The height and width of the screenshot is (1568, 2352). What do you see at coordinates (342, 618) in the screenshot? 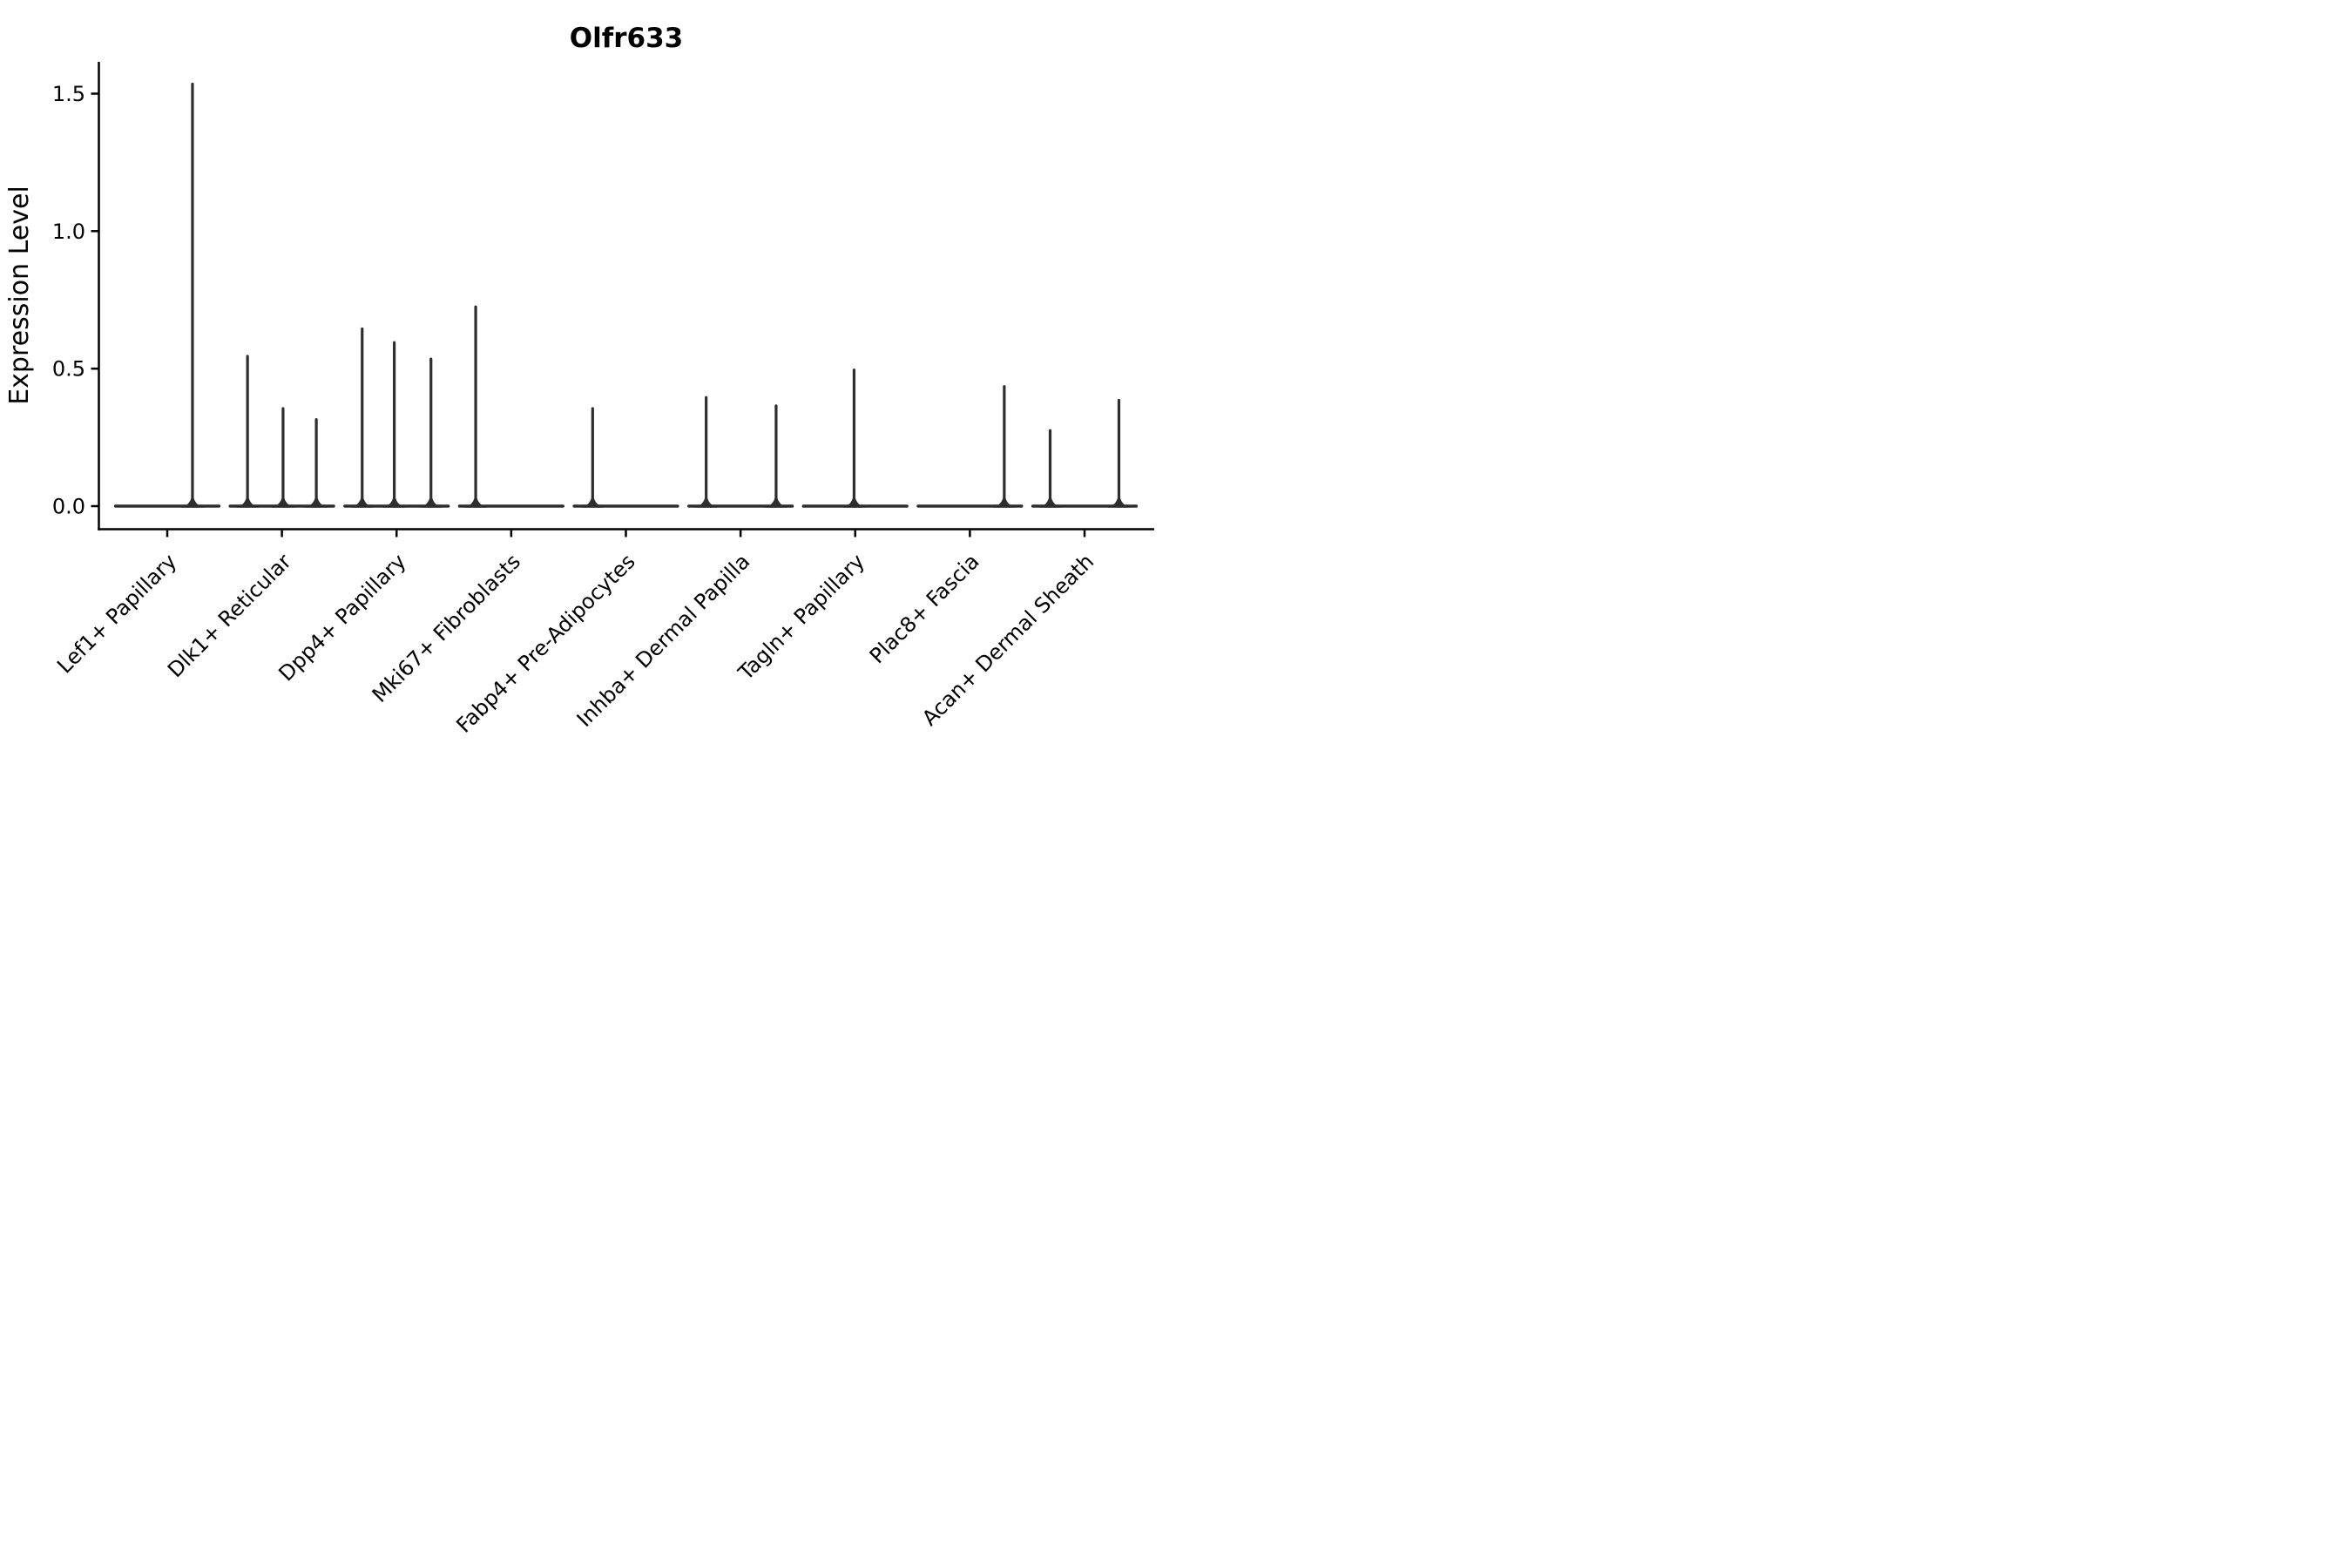
I see `x-tick-label: Dpp4+ Papillary` at bounding box center [342, 618].